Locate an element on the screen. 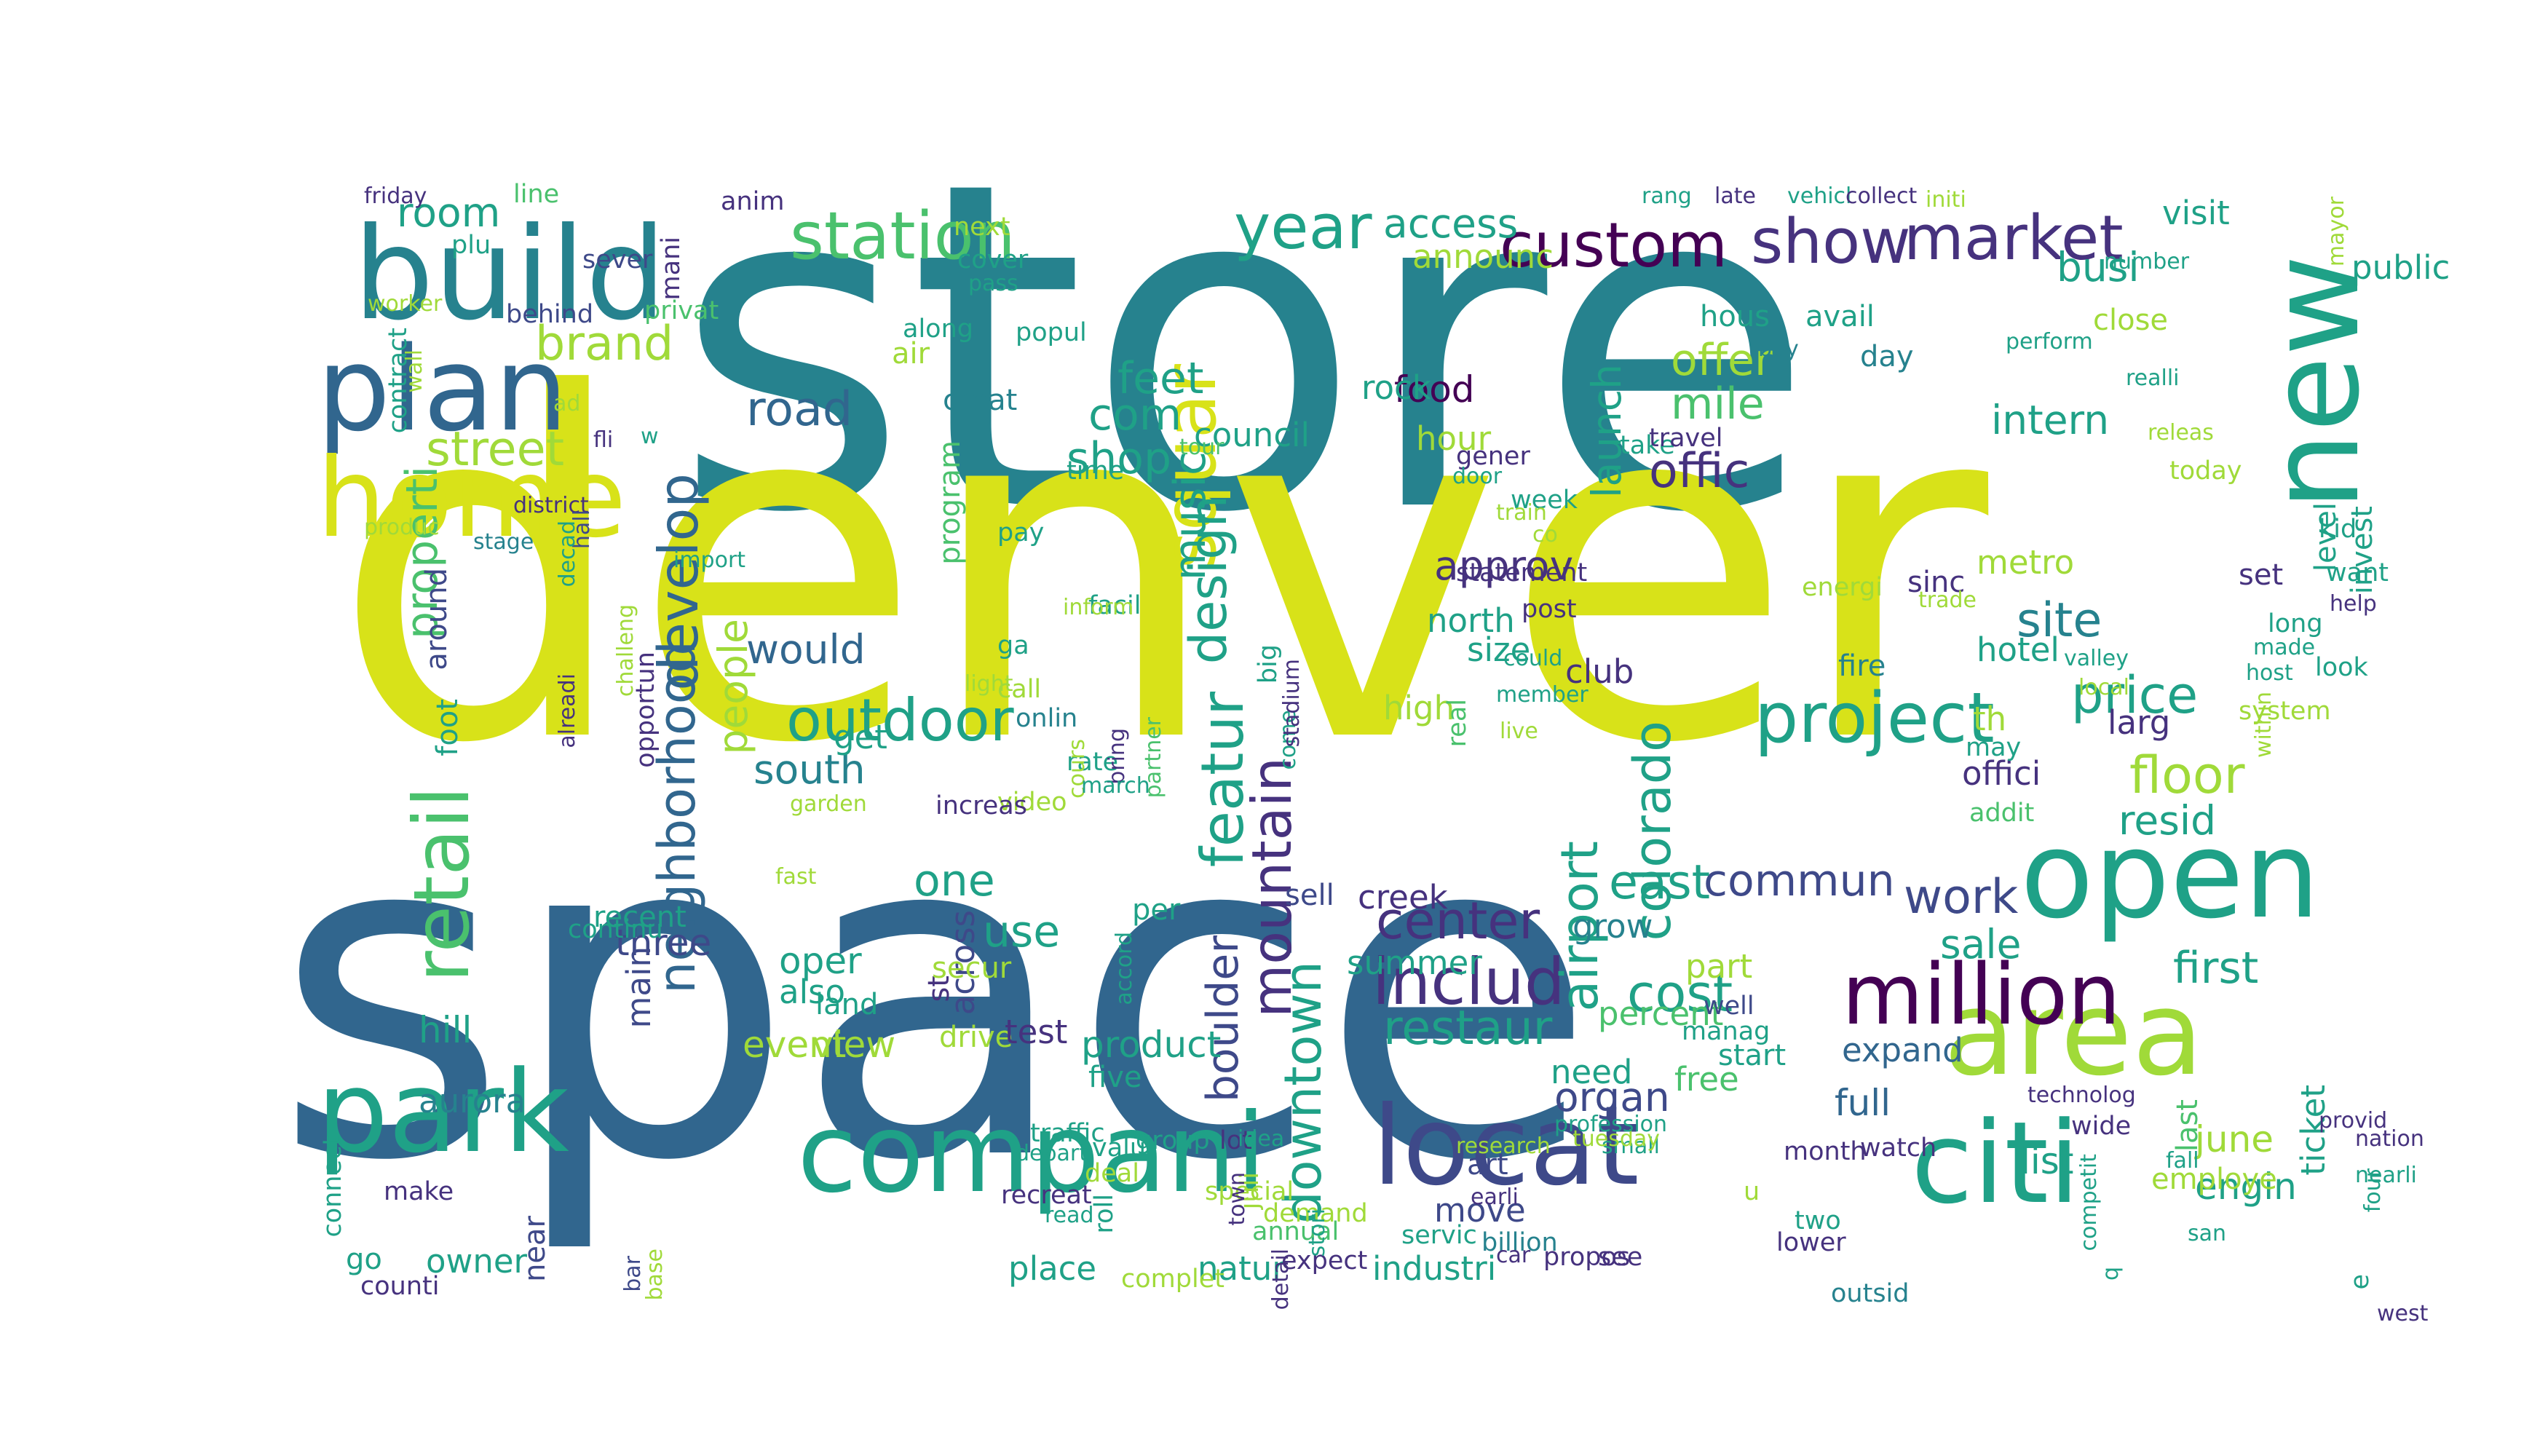 The width and height of the screenshot is (2548, 1456). word-55: work is located at coordinates (1961, 897).